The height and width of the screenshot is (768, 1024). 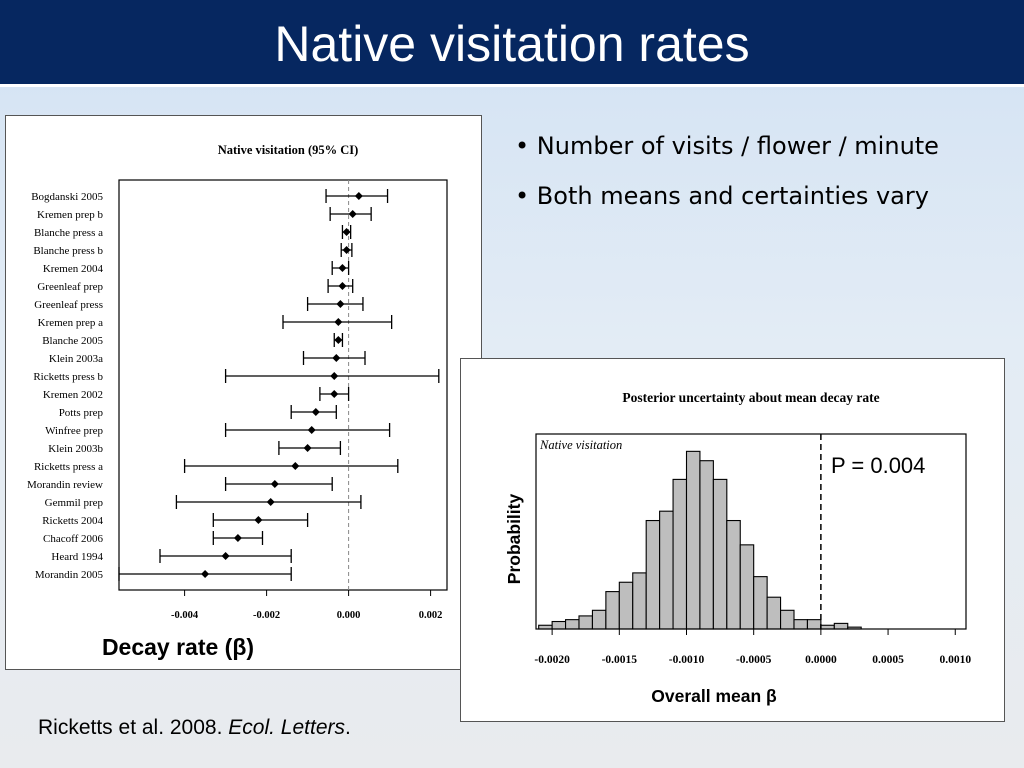 I want to click on forest-study-label: Gemmil prep, so click(x=74, y=503).